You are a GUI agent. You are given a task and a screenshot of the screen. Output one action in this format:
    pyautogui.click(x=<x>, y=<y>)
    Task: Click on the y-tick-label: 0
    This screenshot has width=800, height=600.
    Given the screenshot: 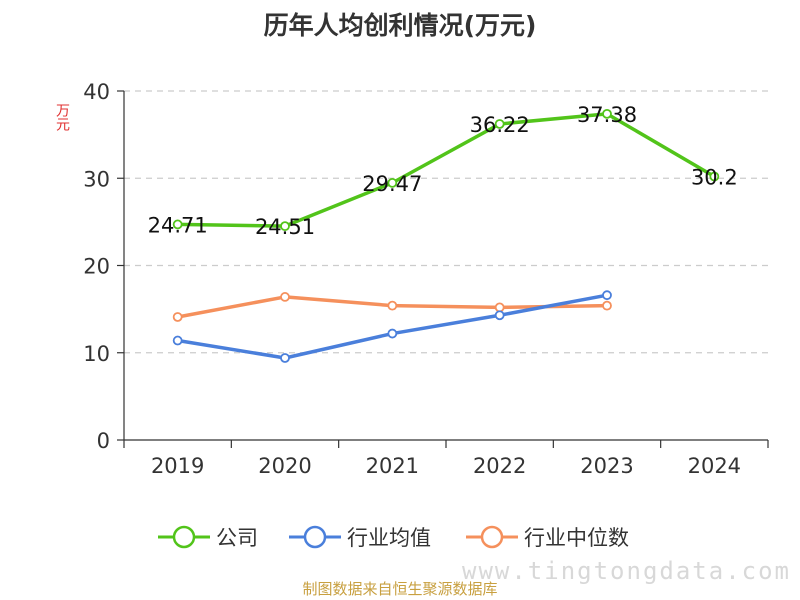 What is the action you would take?
    pyautogui.click(x=103, y=441)
    